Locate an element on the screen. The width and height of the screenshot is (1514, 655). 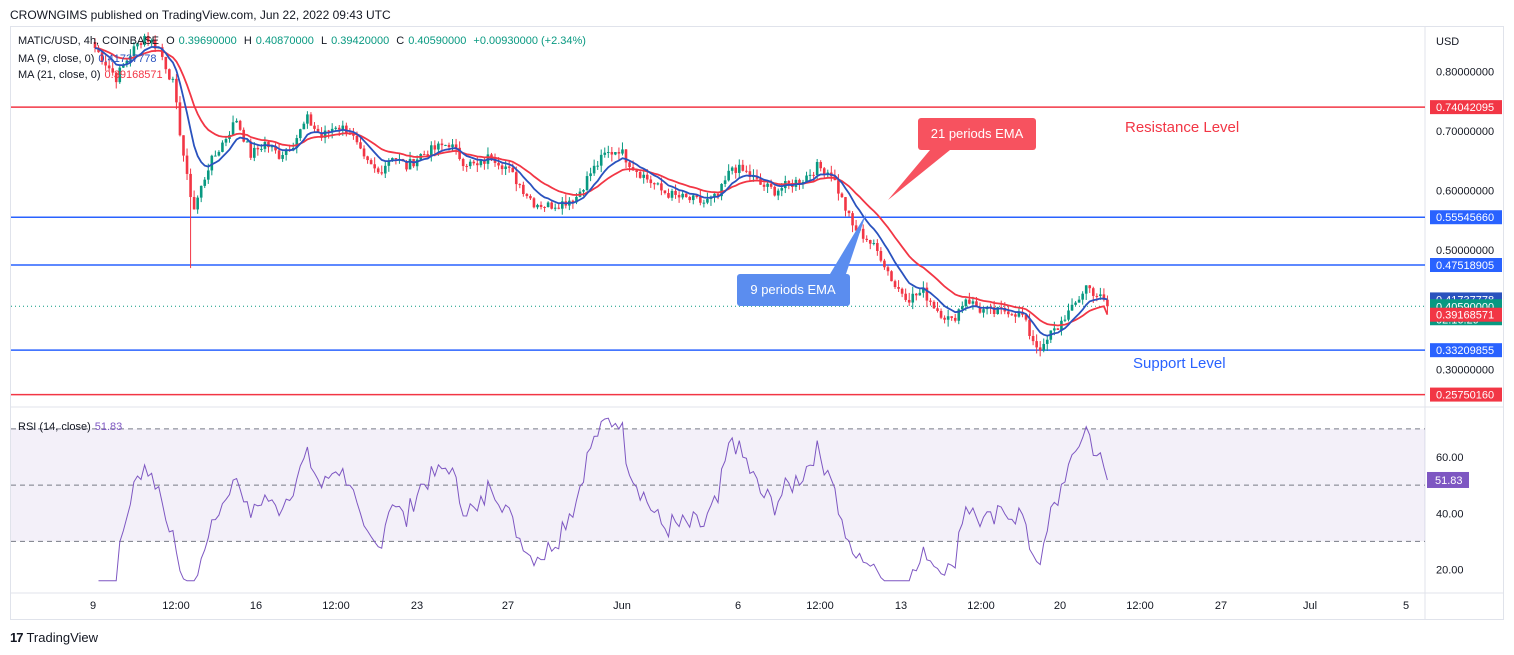
y-tick-label: 0.70000000 is located at coordinates (1465, 132).